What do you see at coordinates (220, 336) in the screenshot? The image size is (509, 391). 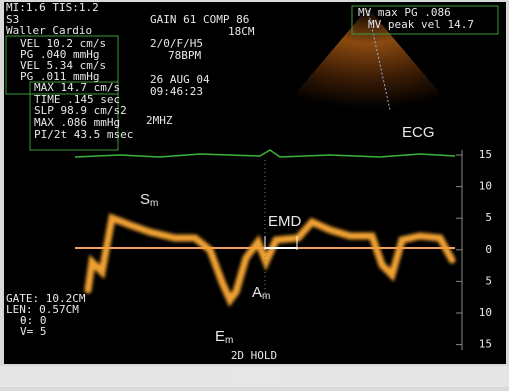 I see `wave-letter: E` at bounding box center [220, 336].